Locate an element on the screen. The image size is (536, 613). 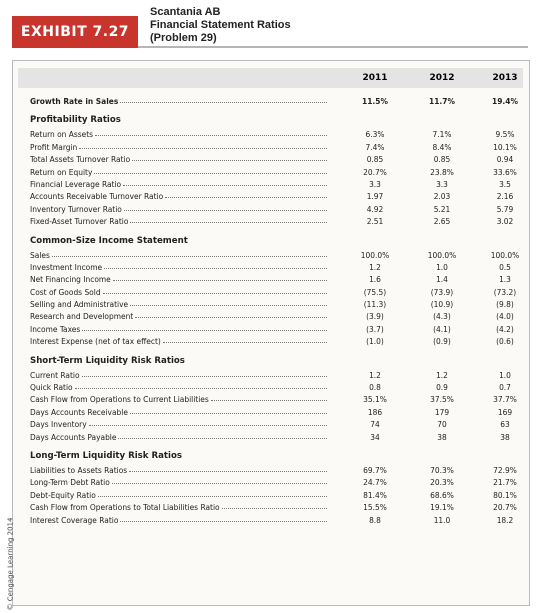
cell-value: (4.2) is located at coordinates (505, 328).